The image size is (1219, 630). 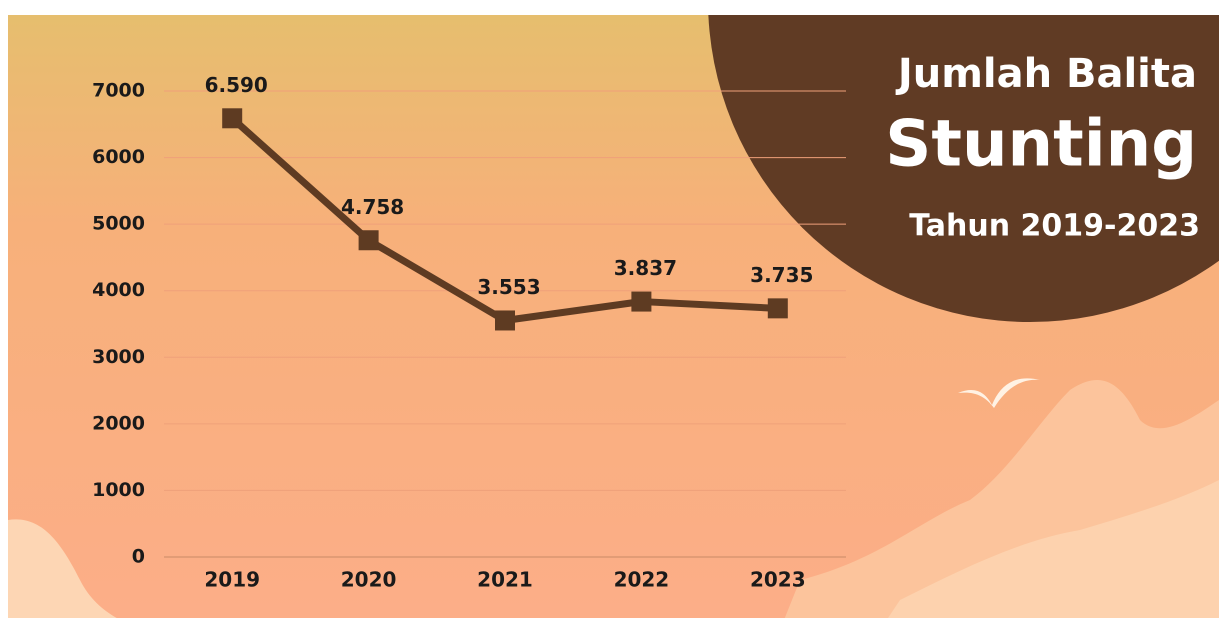 What do you see at coordinates (118, 423) in the screenshot?
I see `y-tick-label: 2000` at bounding box center [118, 423].